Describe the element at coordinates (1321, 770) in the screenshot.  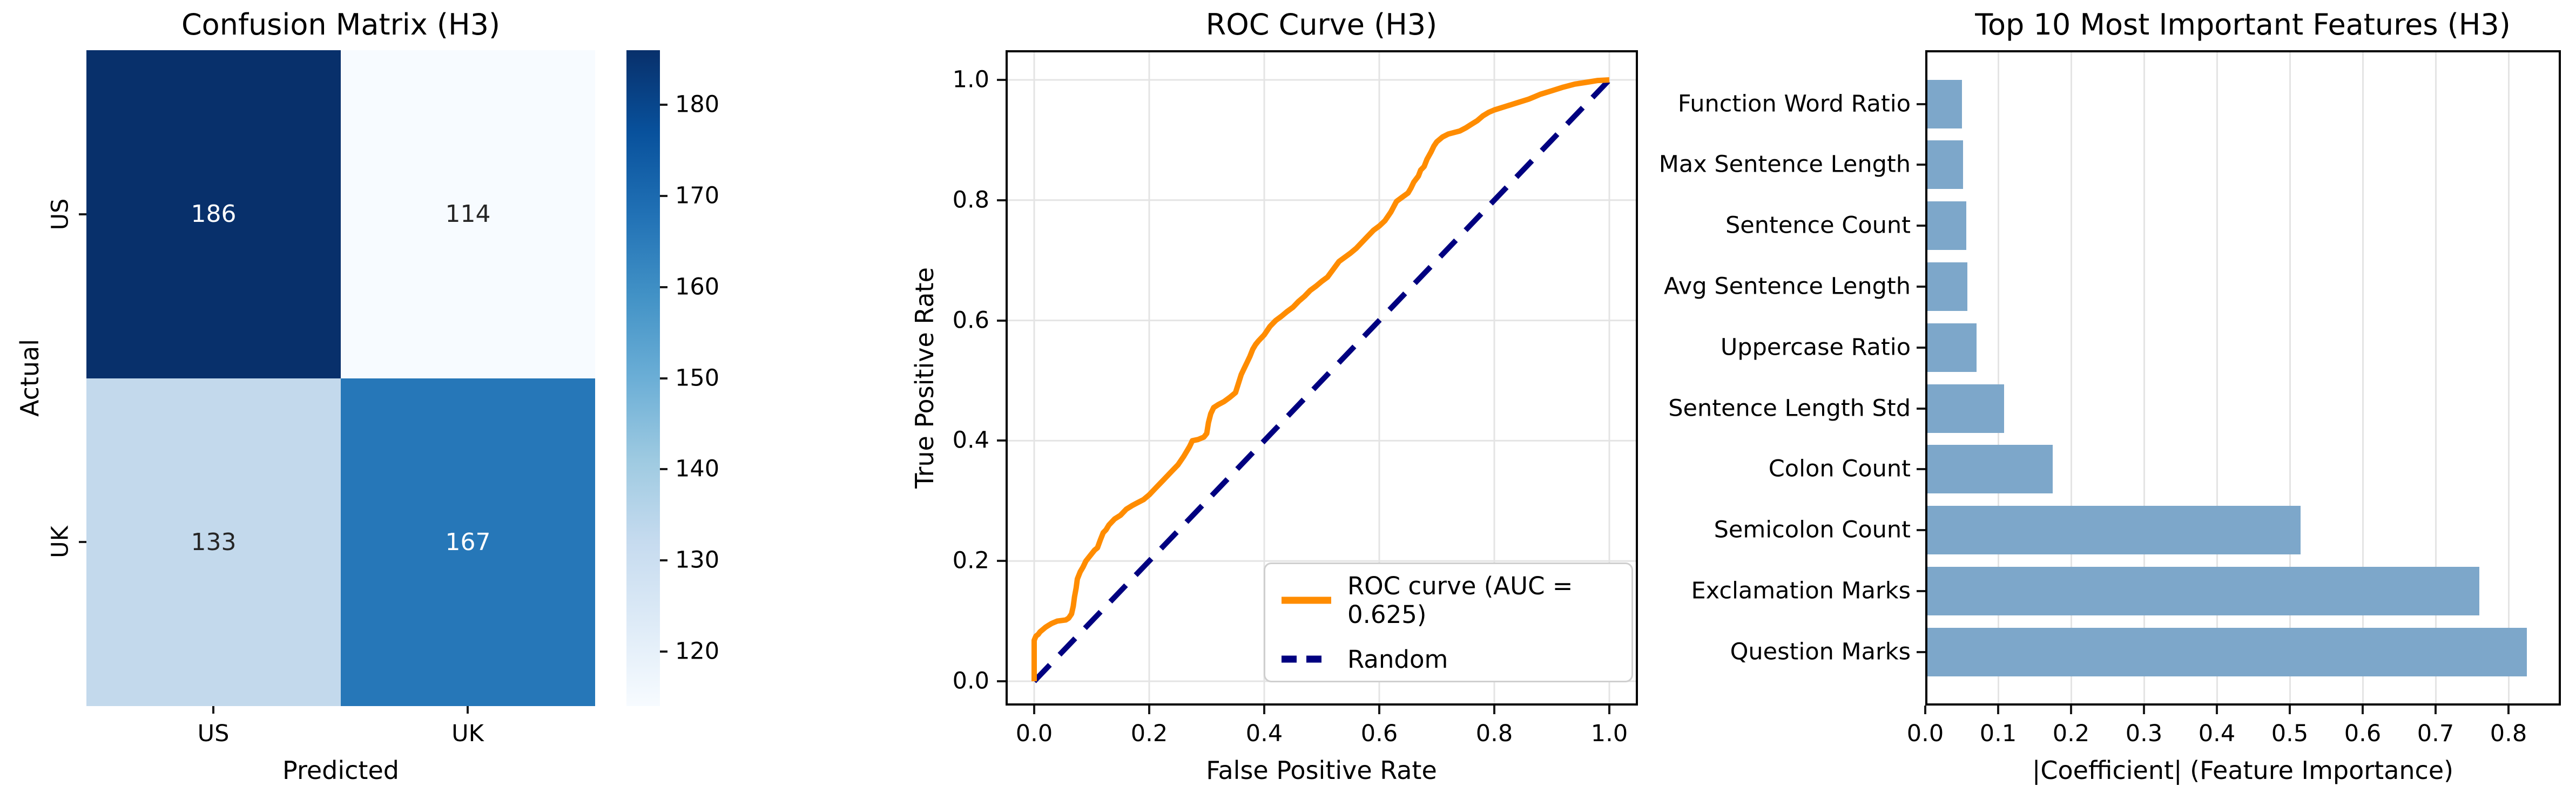
I see `roc-xlabel: False Positive Rate` at that location.